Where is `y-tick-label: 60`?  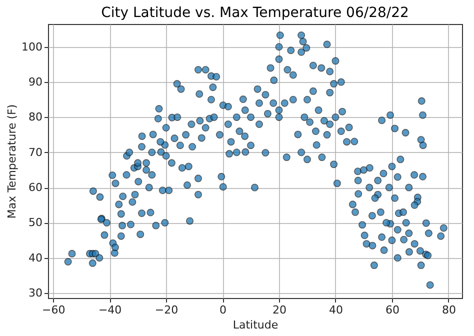 y-tick-label: 60 is located at coordinates (35, 187).